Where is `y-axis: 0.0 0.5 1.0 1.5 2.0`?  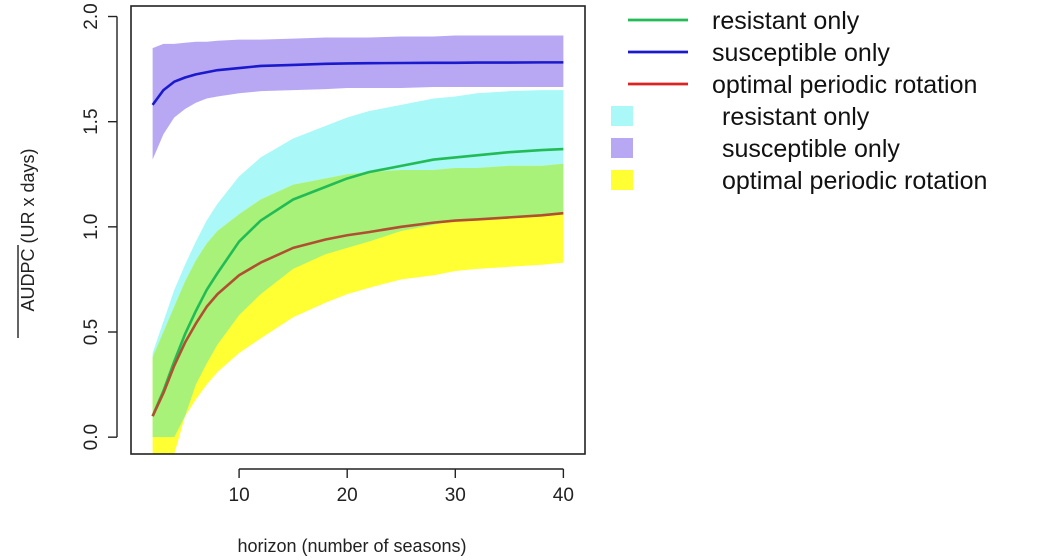
y-axis: 0.0 0.5 1.0 1.5 2.0 is located at coordinates (99, 226).